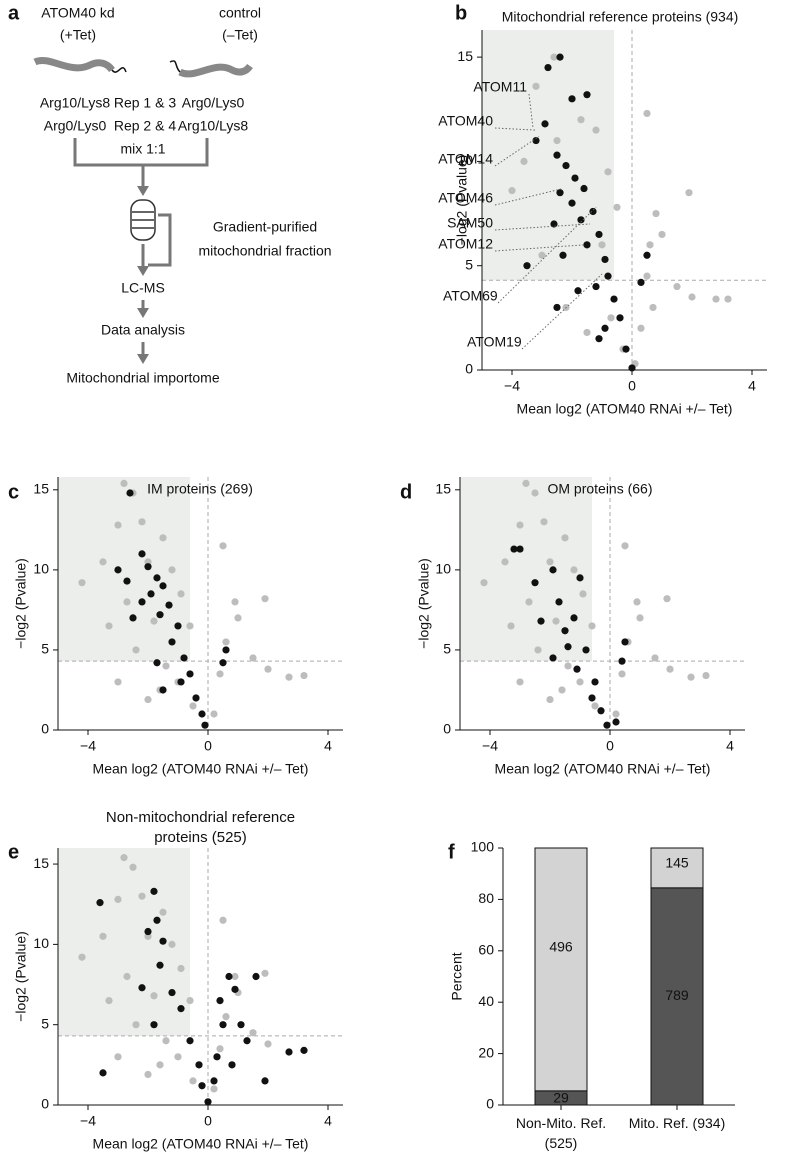  I want to click on y-tick-label: 5, so click(45, 649).